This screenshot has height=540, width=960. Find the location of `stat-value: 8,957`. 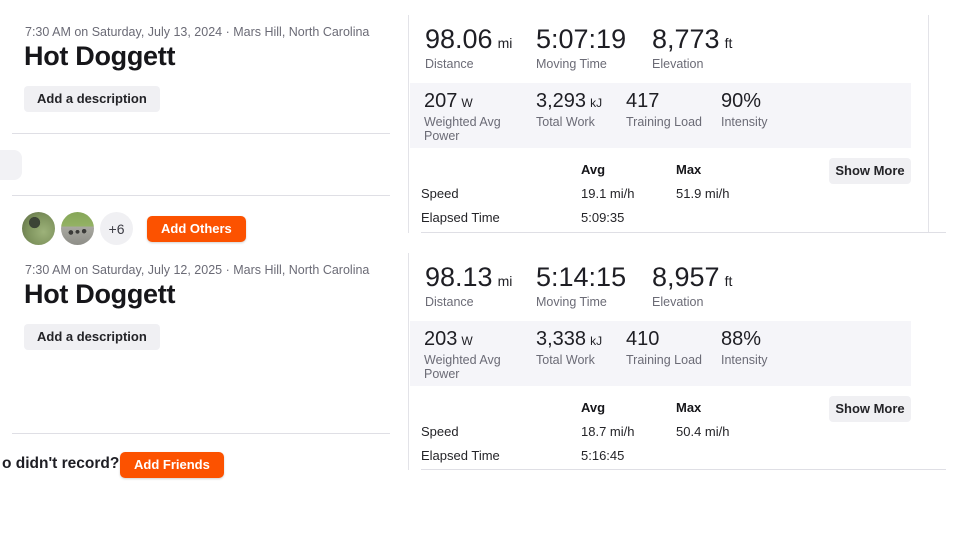

stat-value: 8,957 is located at coordinates (686, 277).